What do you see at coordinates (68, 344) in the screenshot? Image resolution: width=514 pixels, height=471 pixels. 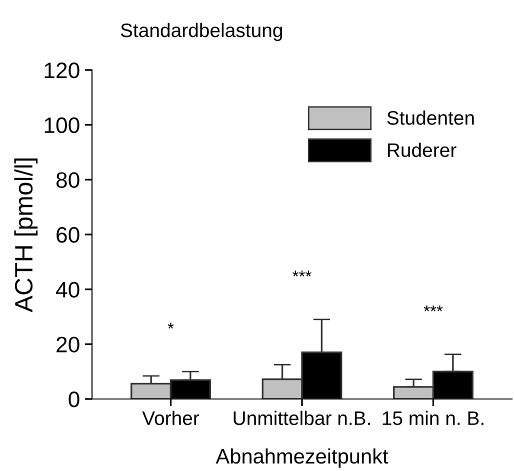 I see `y-tick-label: 20` at bounding box center [68, 344].